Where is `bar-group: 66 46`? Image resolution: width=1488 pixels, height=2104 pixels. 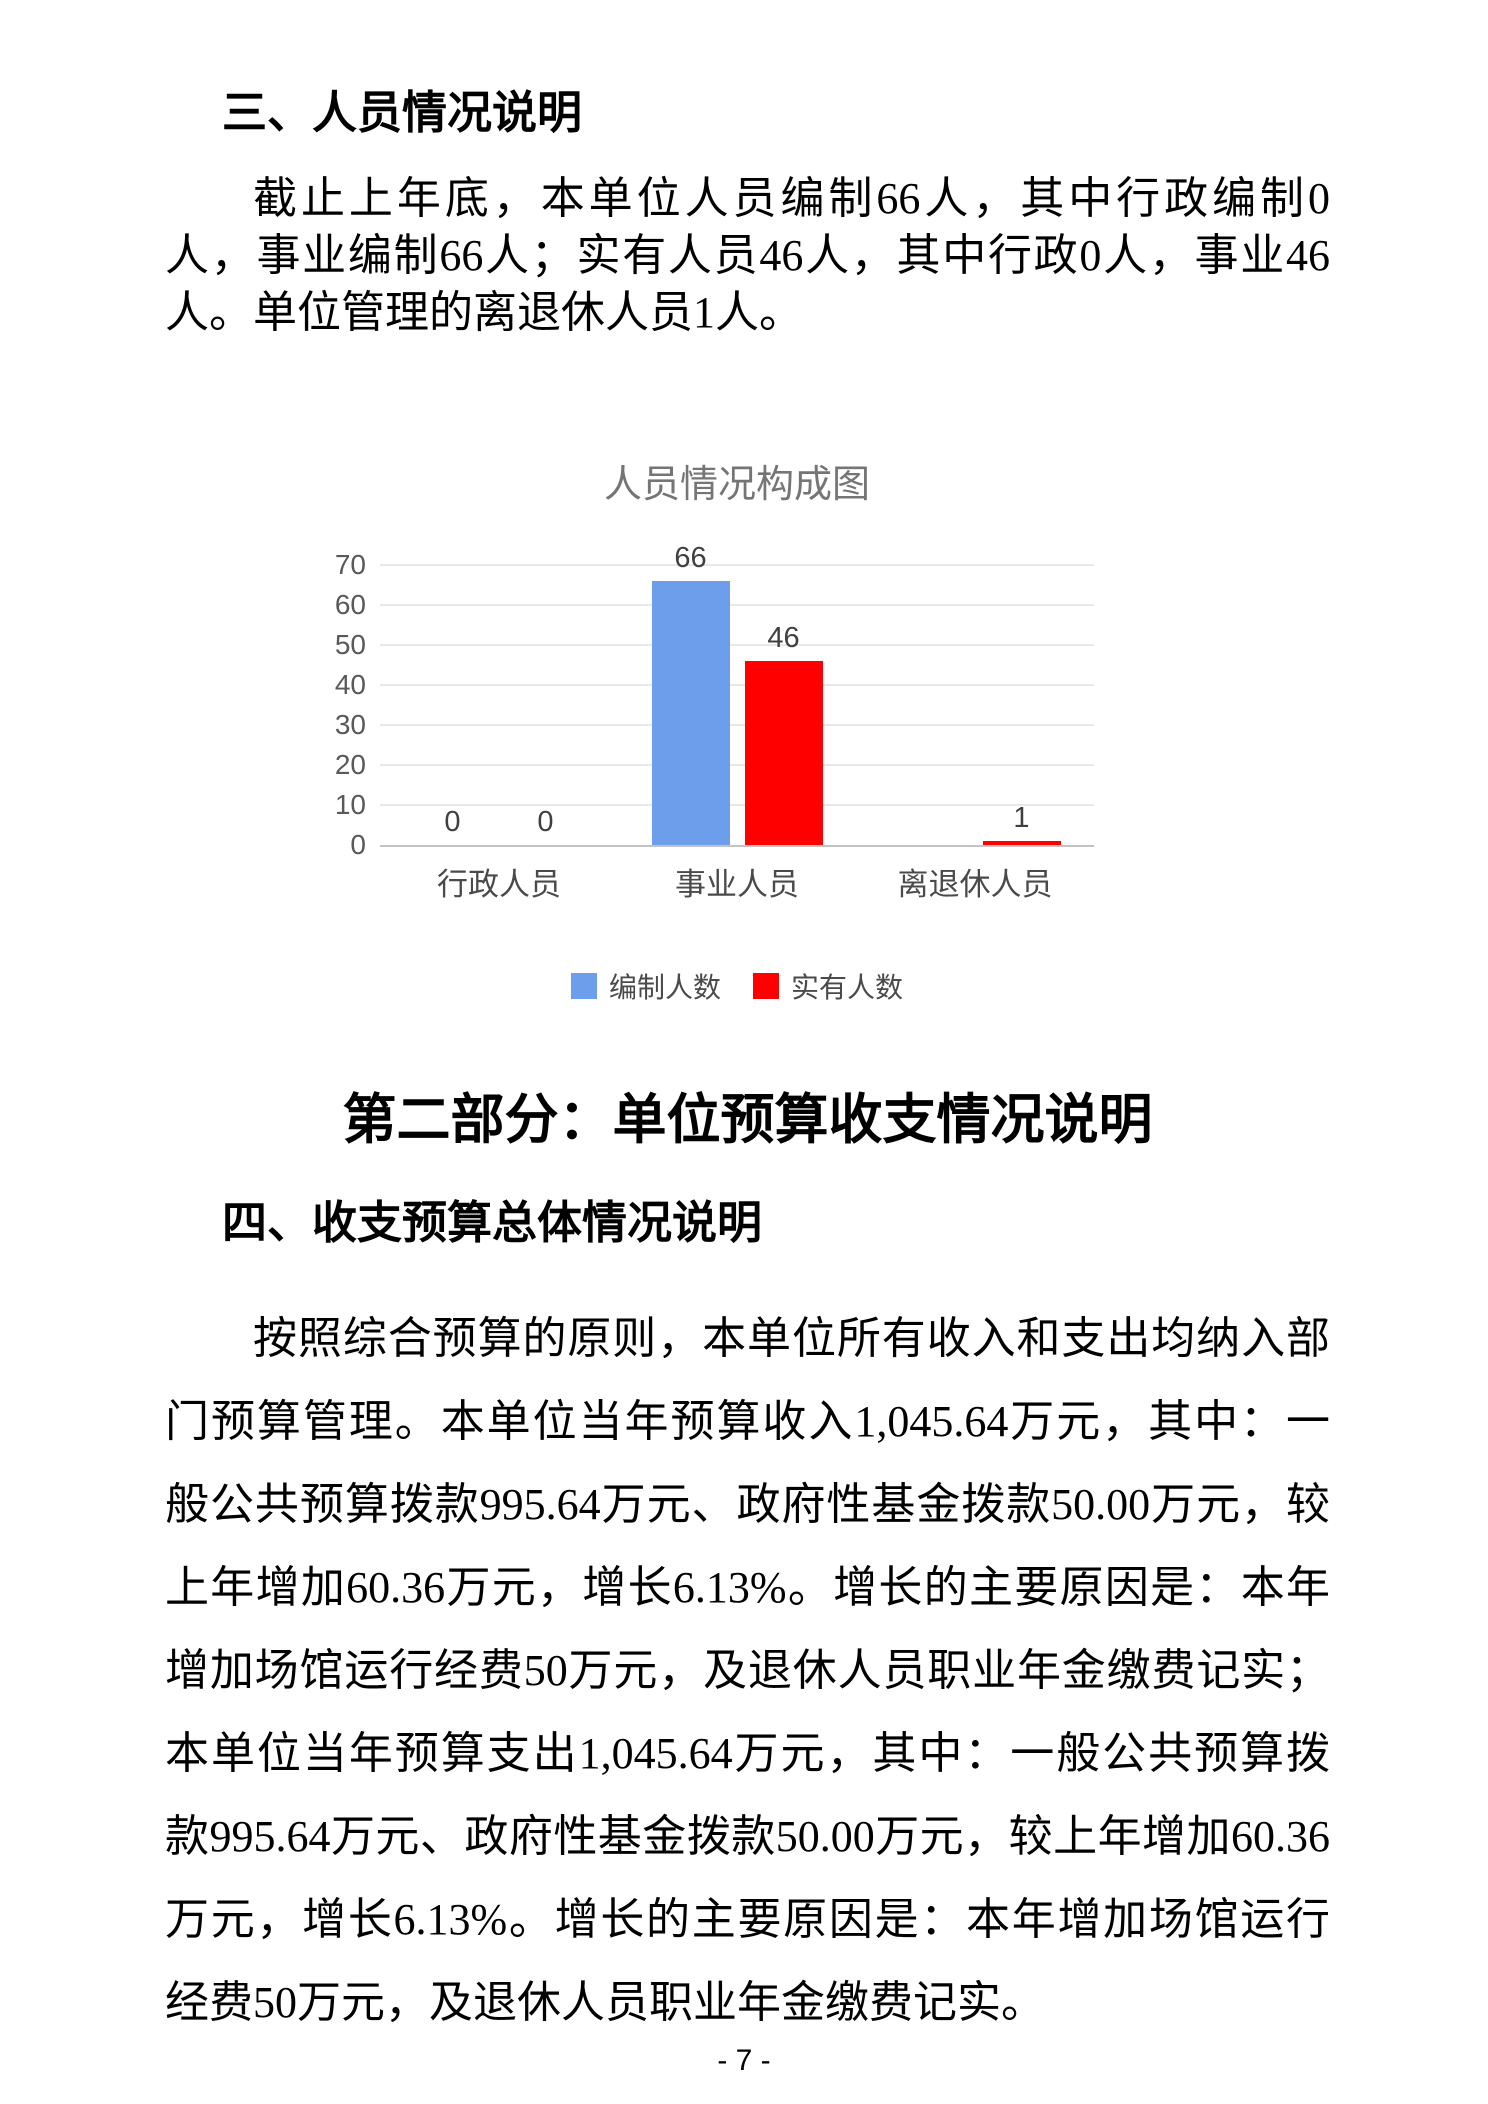 bar-group: 66 46 is located at coordinates (737, 694).